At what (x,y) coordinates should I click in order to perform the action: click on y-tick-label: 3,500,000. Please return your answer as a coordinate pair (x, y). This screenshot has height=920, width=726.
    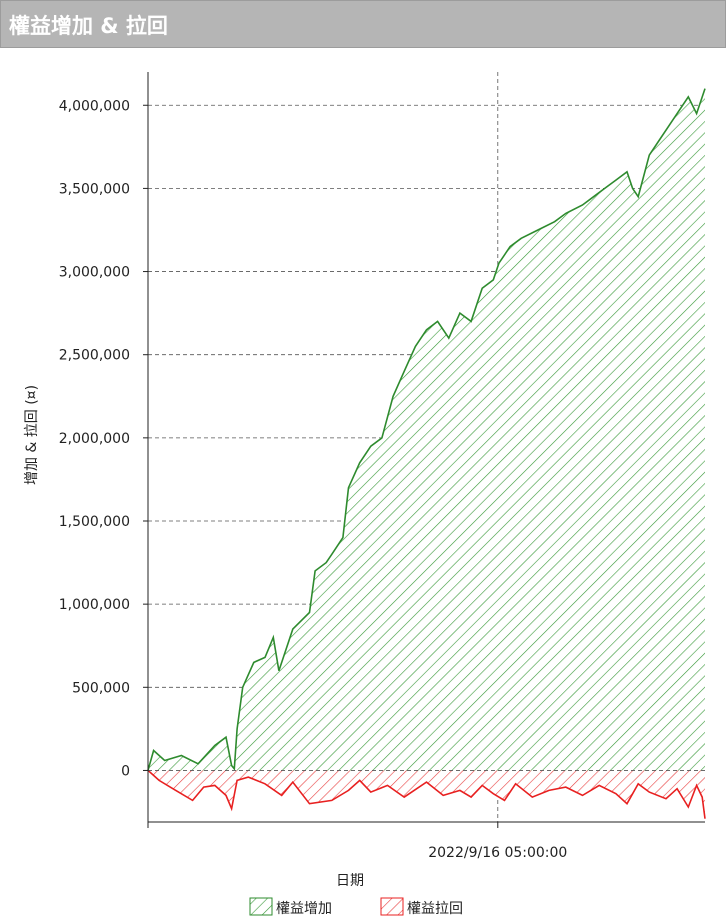
    Looking at the image, I should click on (94, 189).